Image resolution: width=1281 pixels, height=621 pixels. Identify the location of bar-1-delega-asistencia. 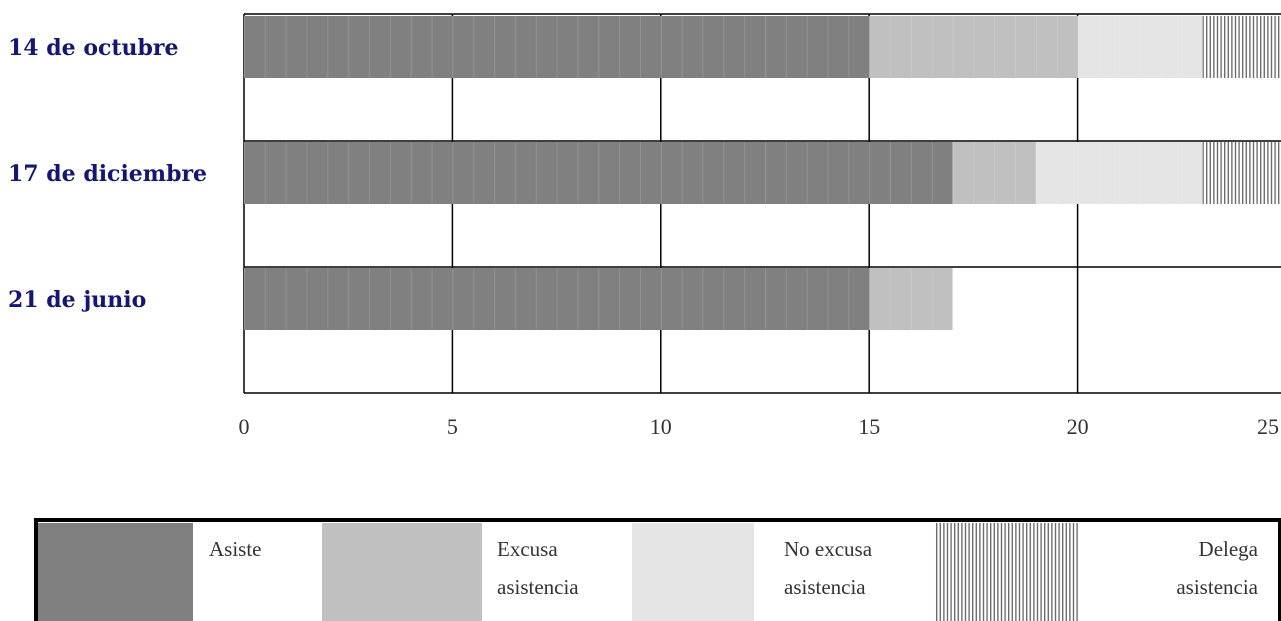
(1241, 47).